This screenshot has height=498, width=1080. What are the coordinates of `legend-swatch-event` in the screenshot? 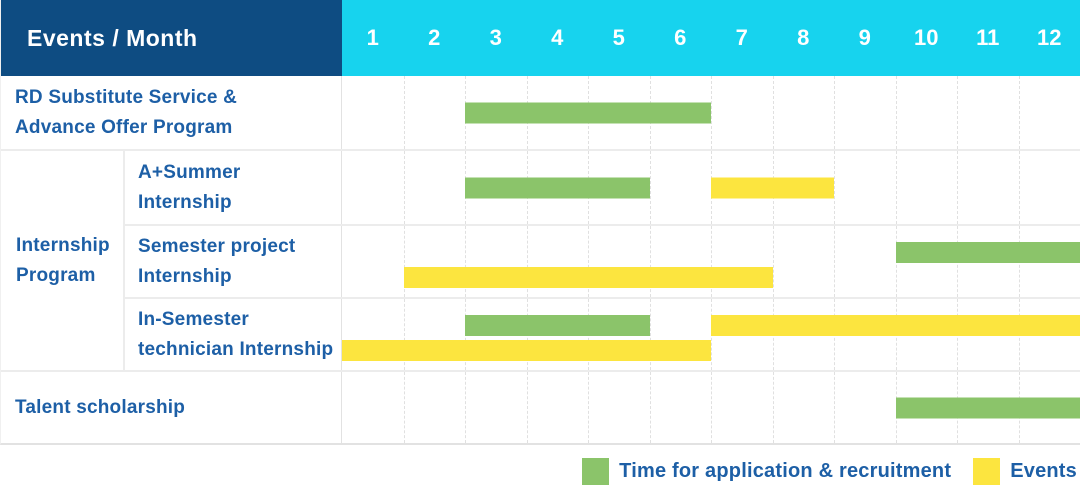 It's located at (986, 471).